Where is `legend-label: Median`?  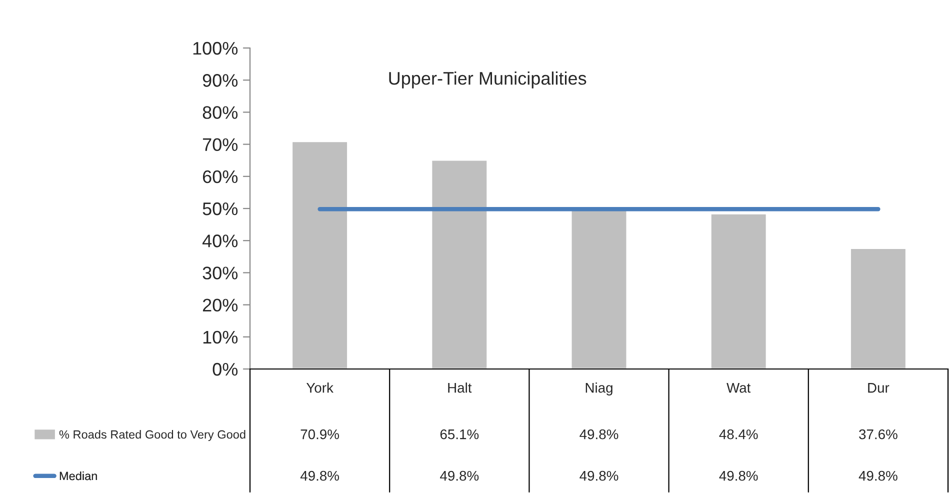
legend-label: Median is located at coordinates (78, 475).